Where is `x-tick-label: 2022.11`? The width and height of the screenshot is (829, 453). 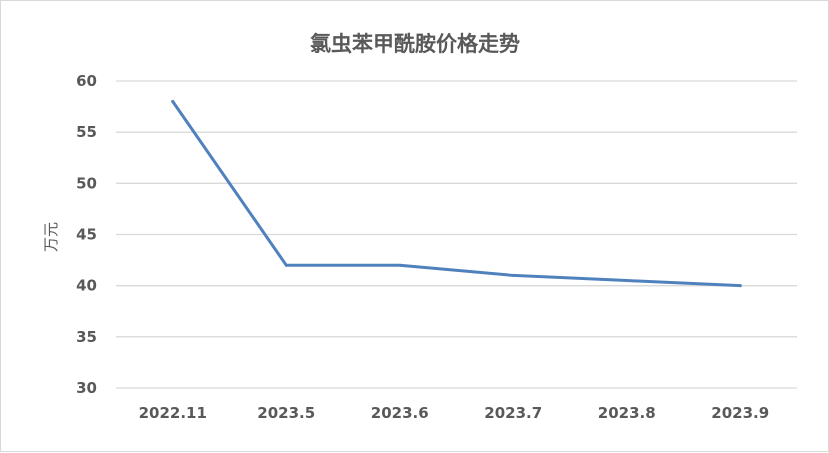 x-tick-label: 2022.11 is located at coordinates (173, 413).